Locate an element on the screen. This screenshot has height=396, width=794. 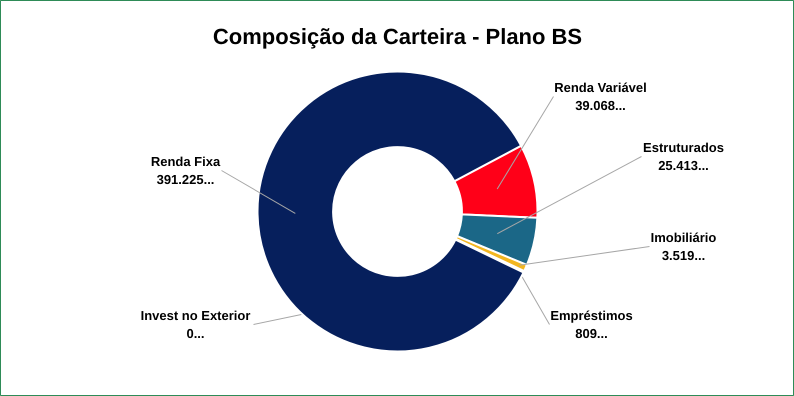
slice-label: Renda Fixa is located at coordinates (185, 161).